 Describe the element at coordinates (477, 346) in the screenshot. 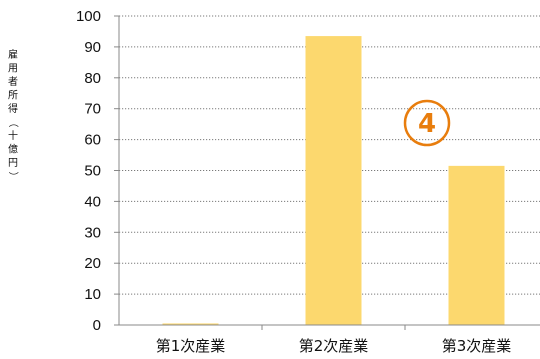

I see `x-tick-label: 第3次産業` at that location.